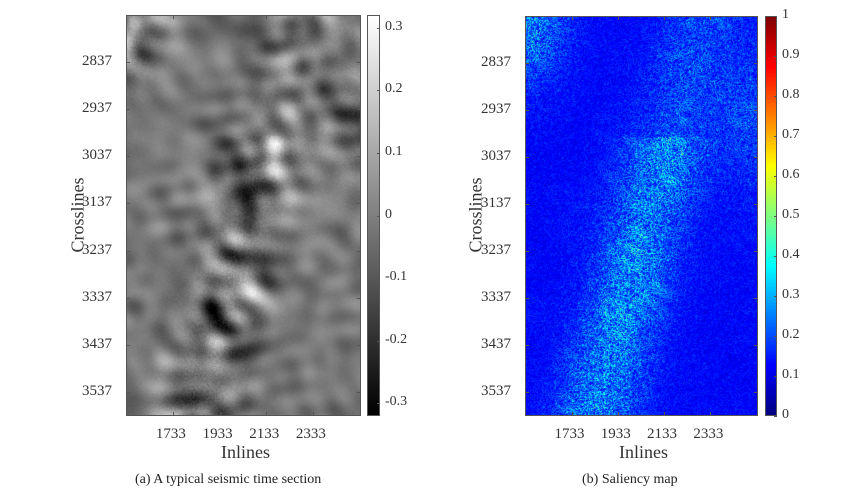 The height and width of the screenshot is (492, 850). Describe the element at coordinates (791, 94) in the screenshot. I see `colorbar-tick-label: 0.8` at that location.